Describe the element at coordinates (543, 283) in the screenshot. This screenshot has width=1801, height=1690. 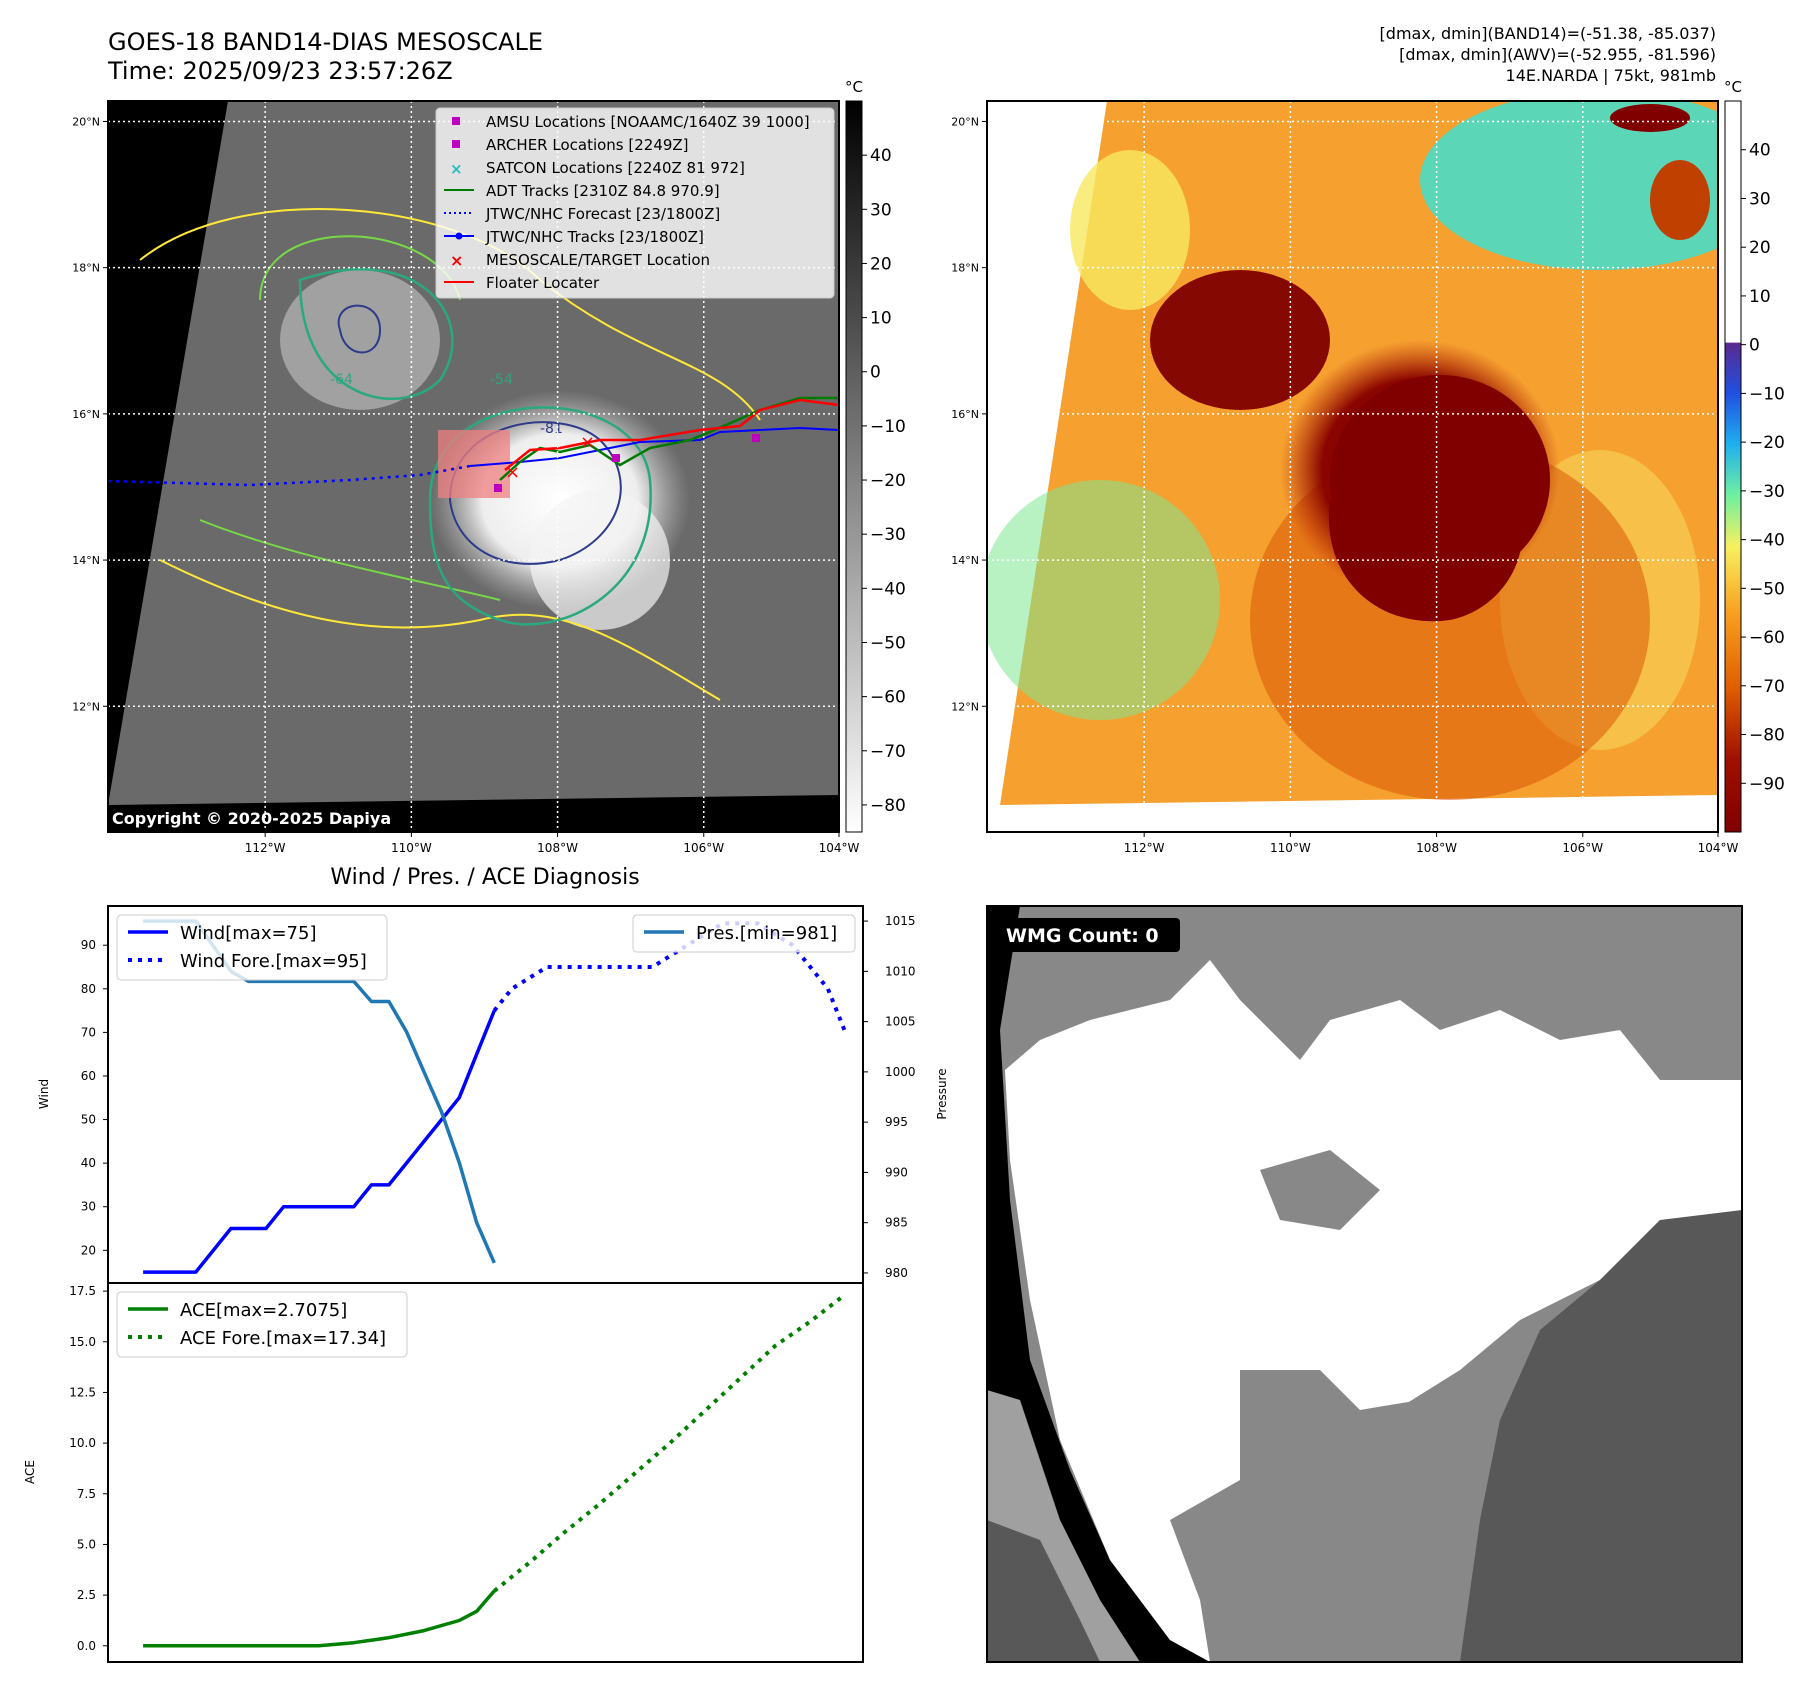
I see `legend-floater: Floater Locater` at that location.